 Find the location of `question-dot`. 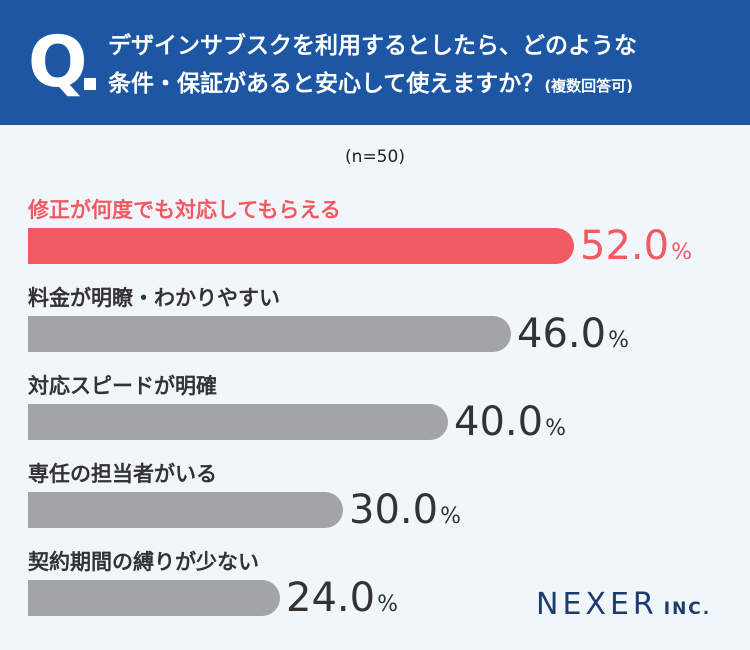

question-dot is located at coordinates (90, 84).